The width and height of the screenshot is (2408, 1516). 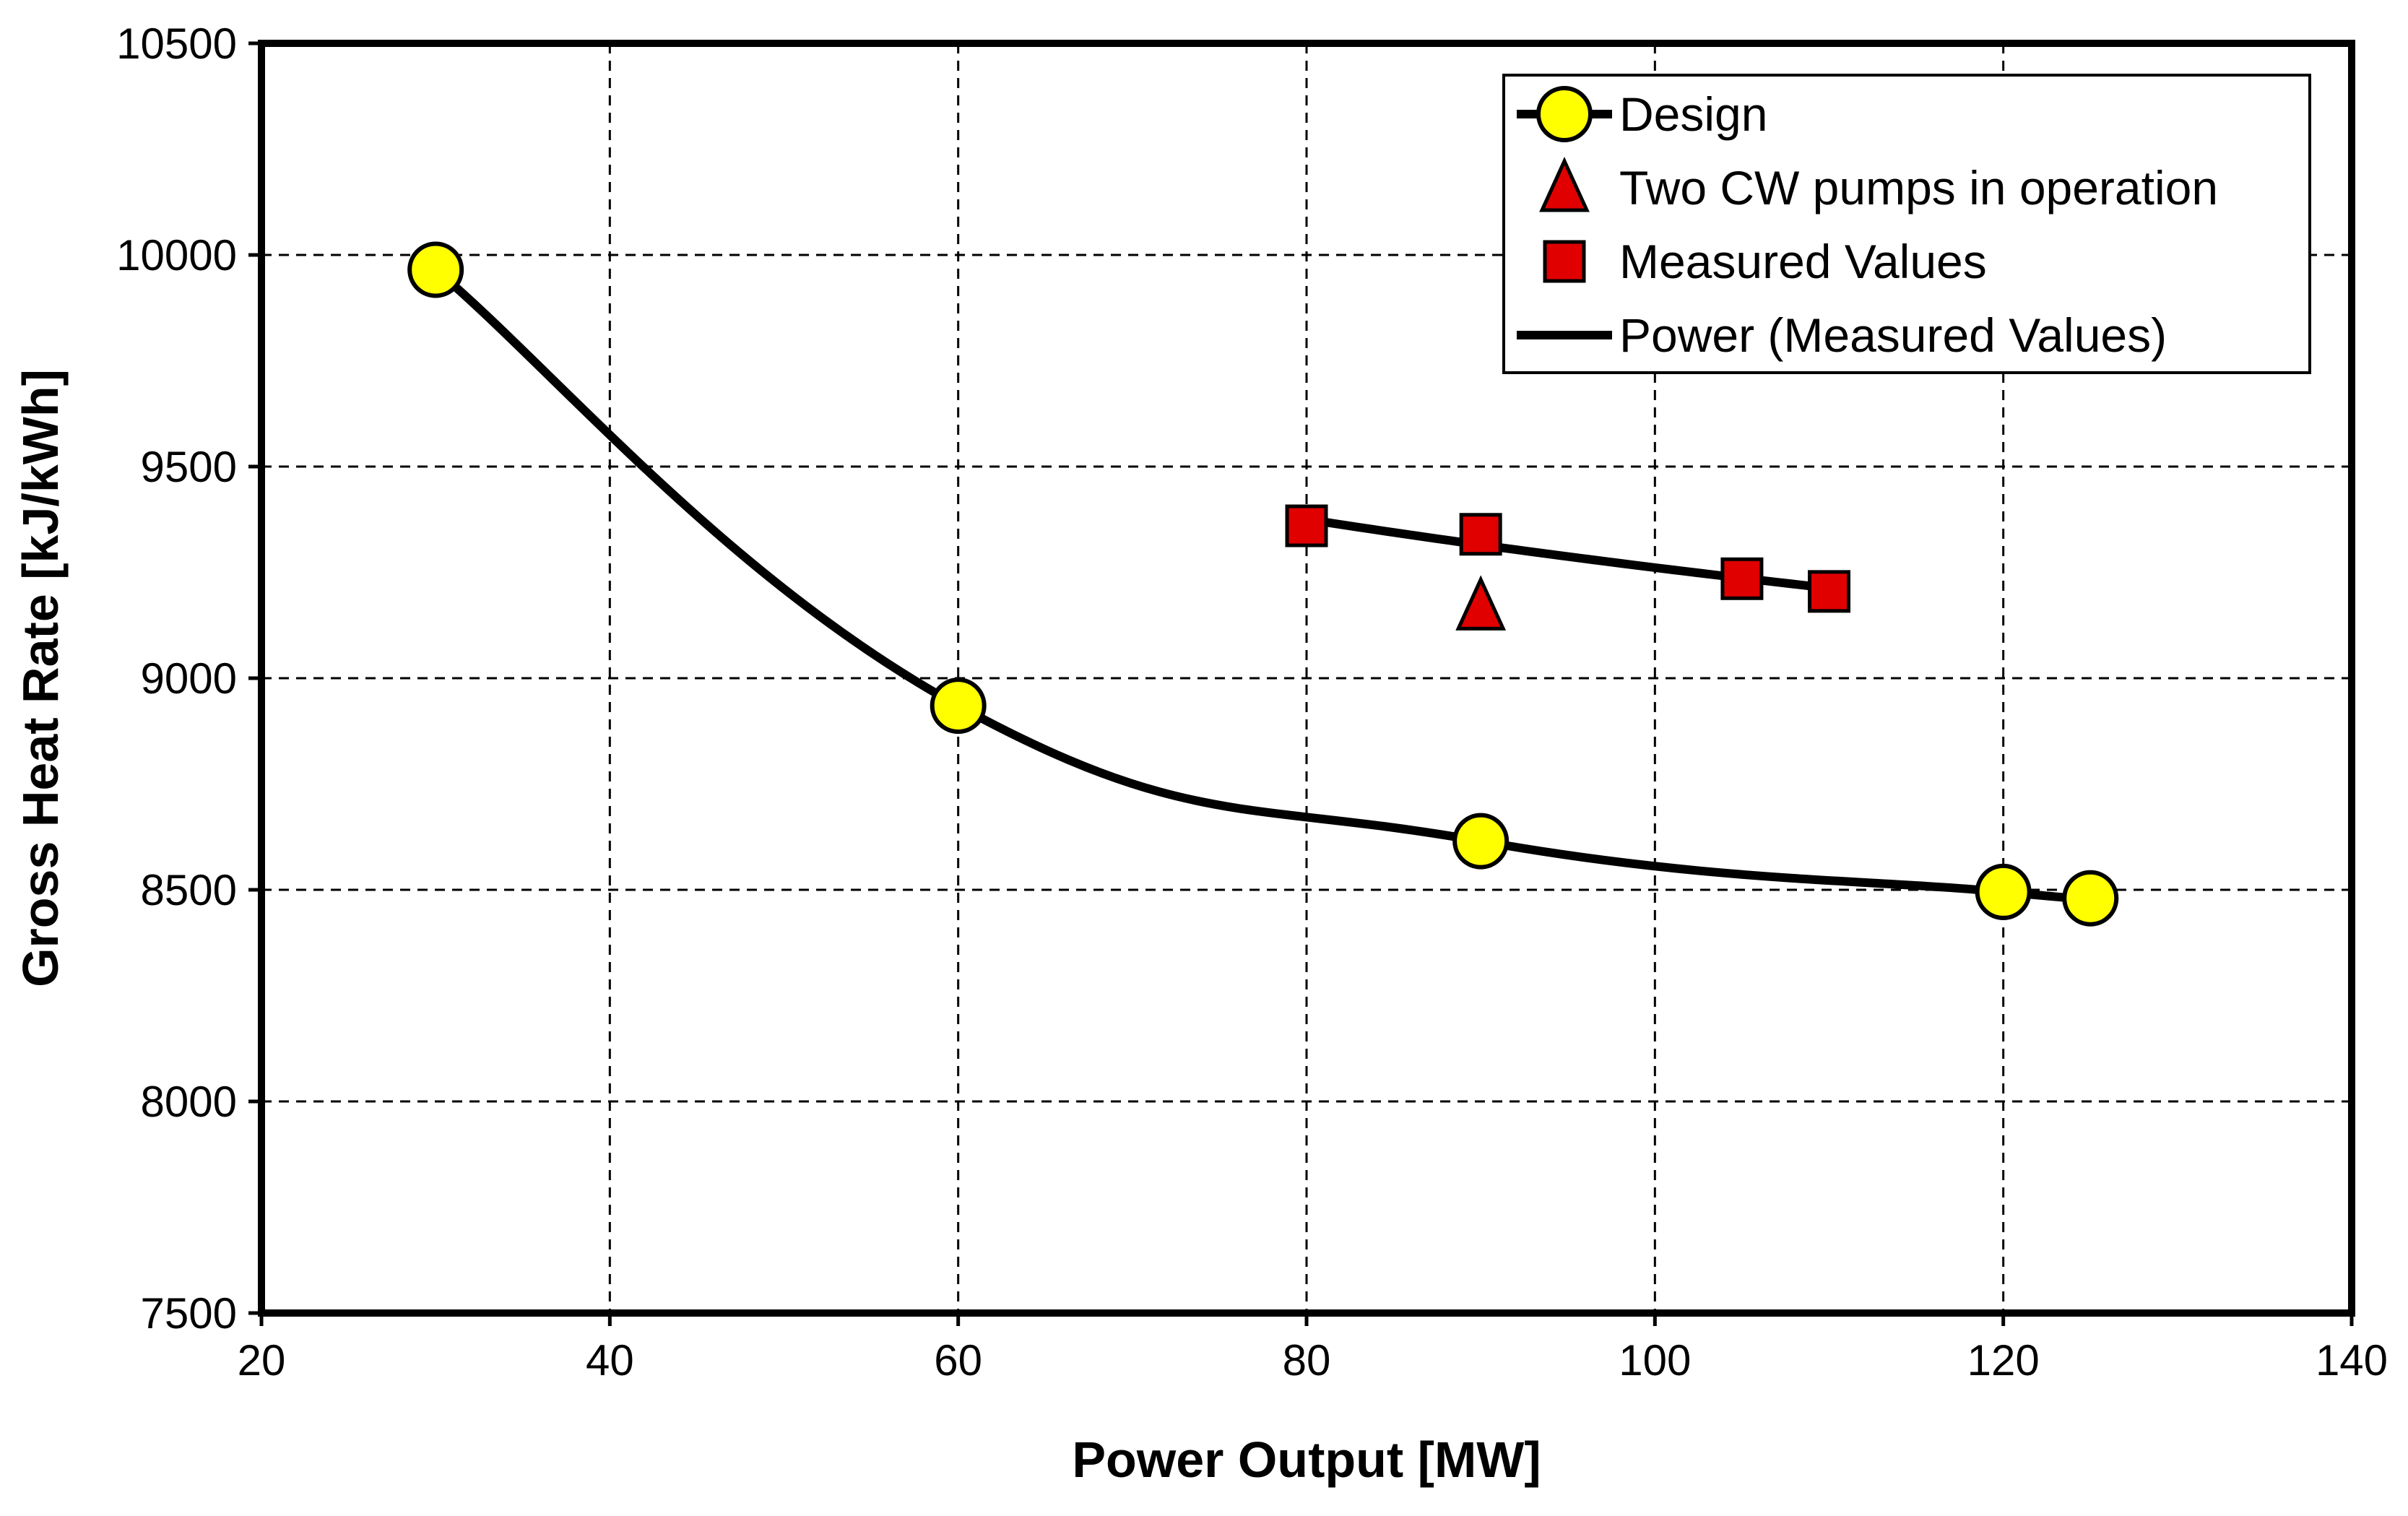 I want to click on legend-item: Two CW pumps in operation, so click(x=1878, y=185).